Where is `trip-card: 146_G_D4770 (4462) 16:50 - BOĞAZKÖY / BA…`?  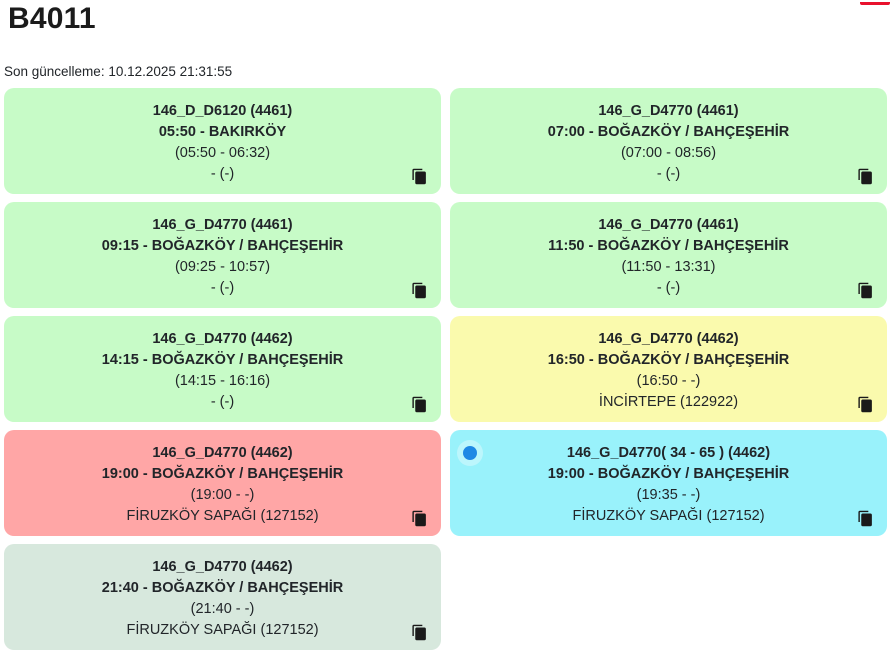
trip-card: 146_G_D4770 (4462) 16:50 - BOĞAZKÖY / BA… is located at coordinates (668, 369).